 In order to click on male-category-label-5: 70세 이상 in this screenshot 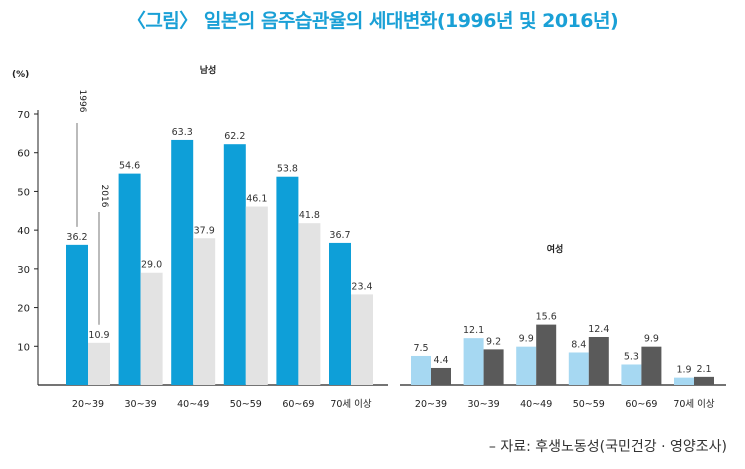, I will do `click(351, 404)`.